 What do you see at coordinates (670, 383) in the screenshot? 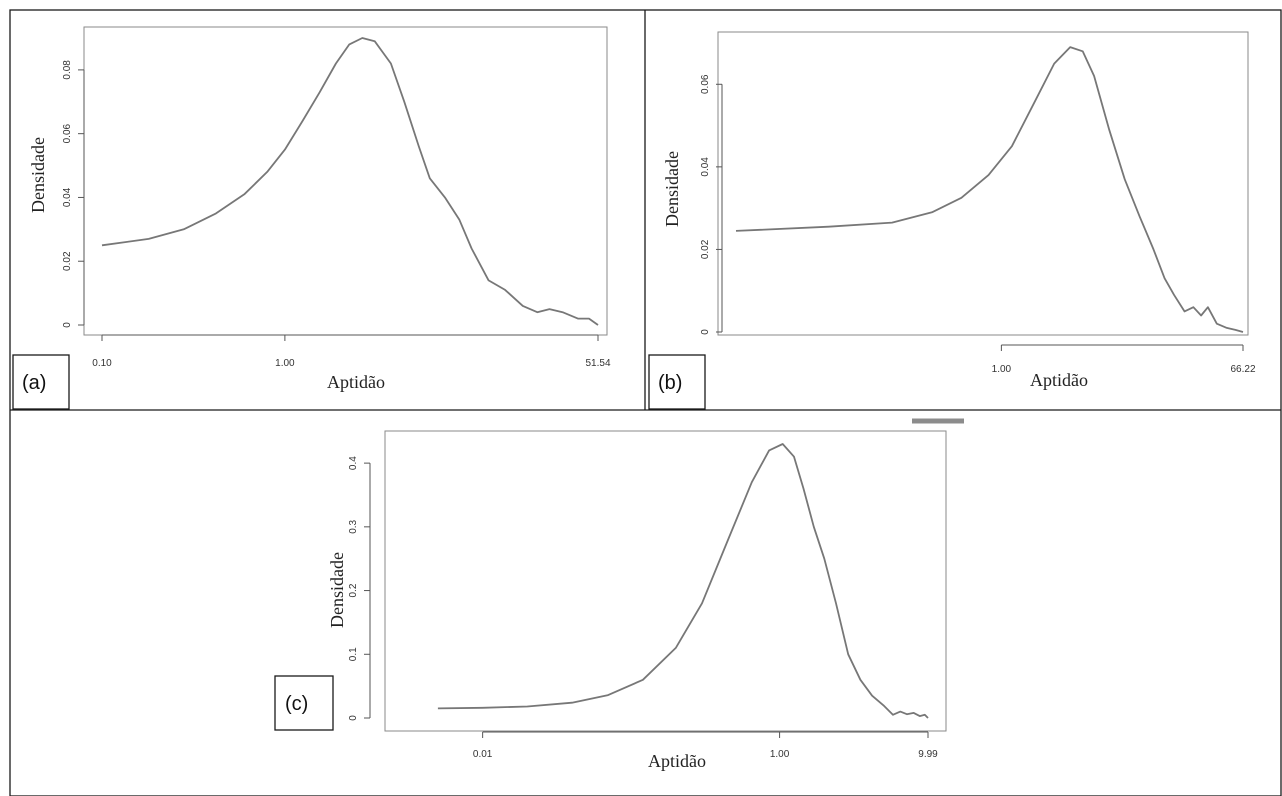
I see `panel-label: (b)` at bounding box center [670, 383].